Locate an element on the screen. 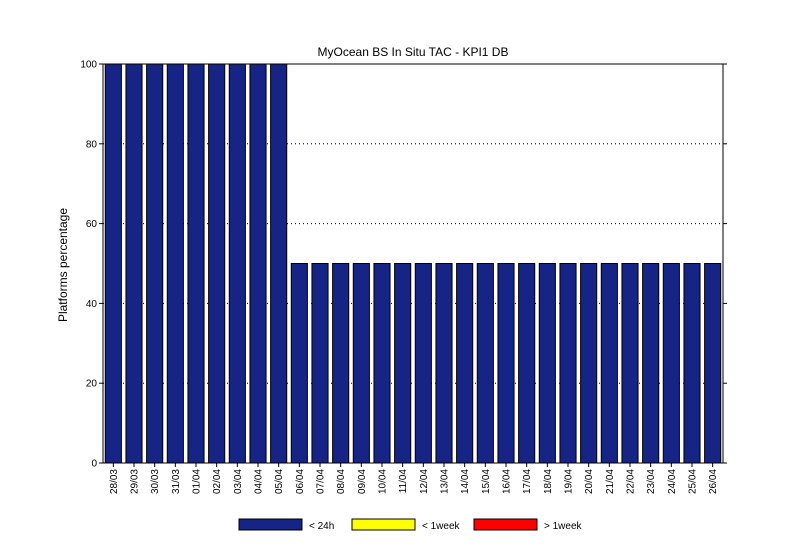 This screenshot has width=799, height=556. x-tick-label-3: 31/03 is located at coordinates (176, 481).